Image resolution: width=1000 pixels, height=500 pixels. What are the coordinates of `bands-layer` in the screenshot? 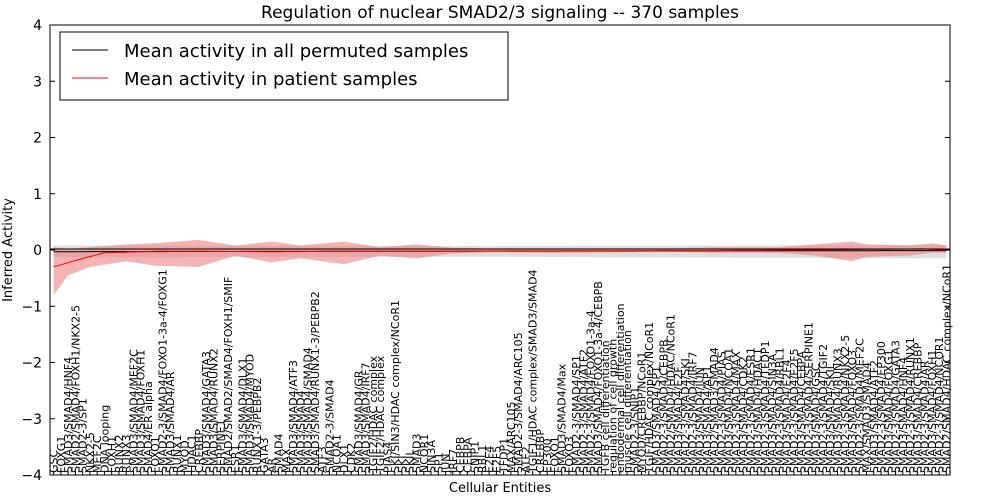 It's located at (500, 267).